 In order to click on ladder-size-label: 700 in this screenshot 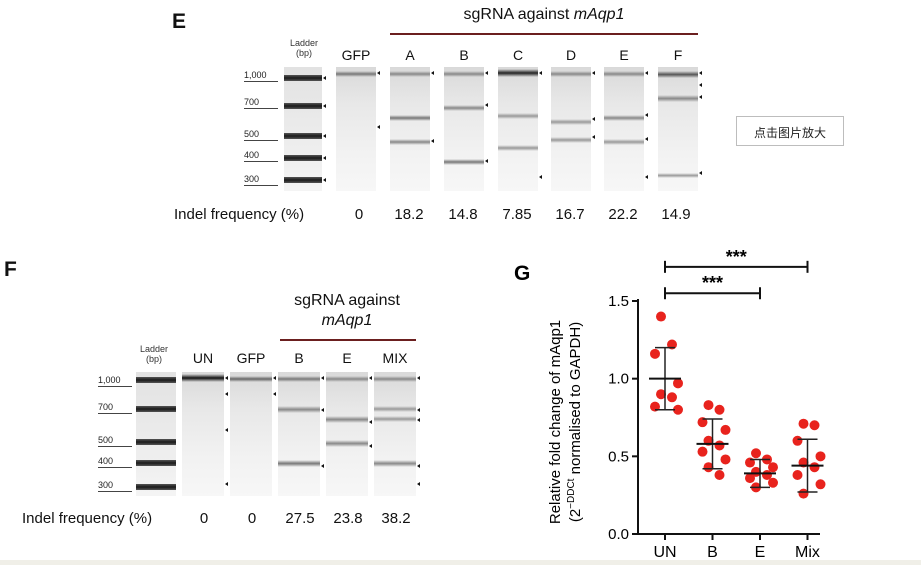, I will do `click(261, 103)`.